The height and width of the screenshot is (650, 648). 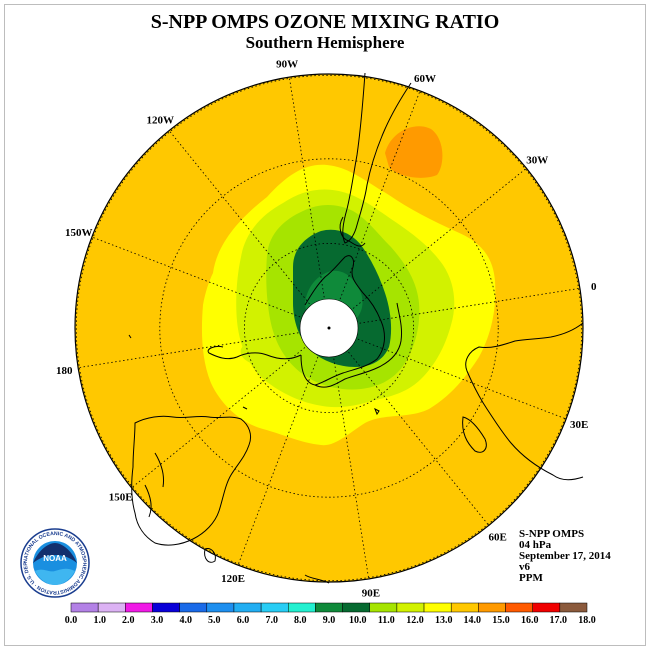 What do you see at coordinates (243, 620) in the screenshot?
I see `colorbar-tick-label: 6.0` at bounding box center [243, 620].